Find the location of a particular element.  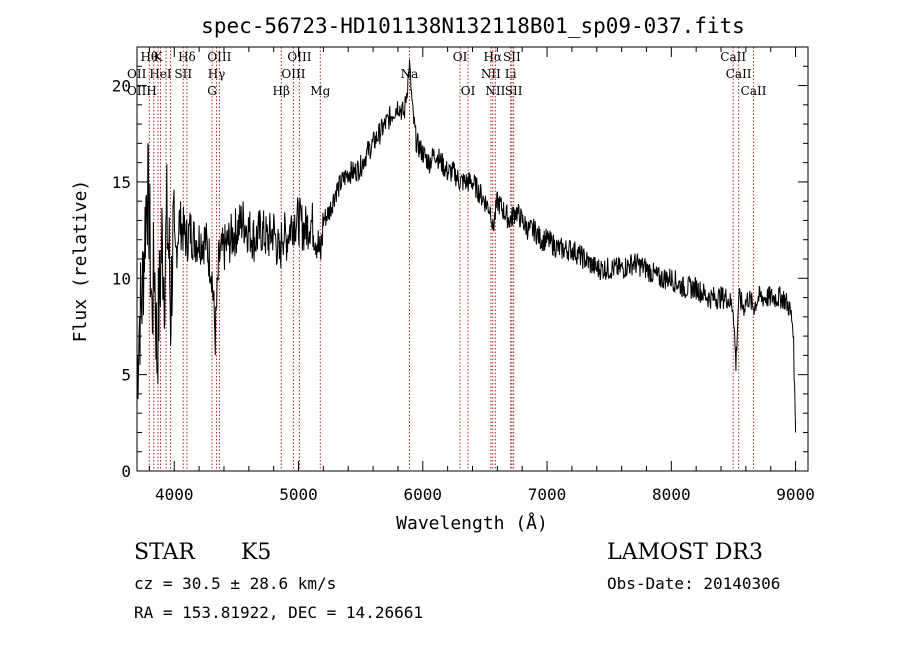

y-tick-label: 20 is located at coordinates (121, 86).